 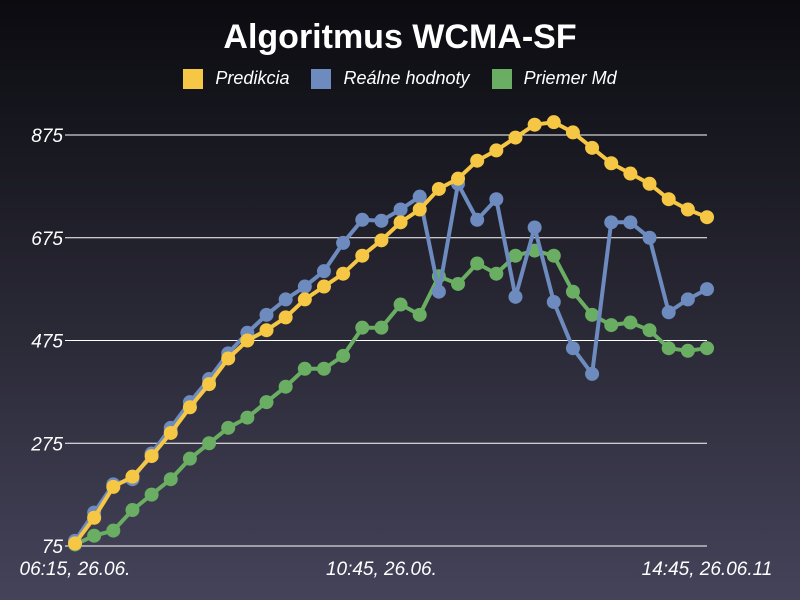 What do you see at coordinates (46, 444) in the screenshot?
I see `y-tick-label: 275` at bounding box center [46, 444].